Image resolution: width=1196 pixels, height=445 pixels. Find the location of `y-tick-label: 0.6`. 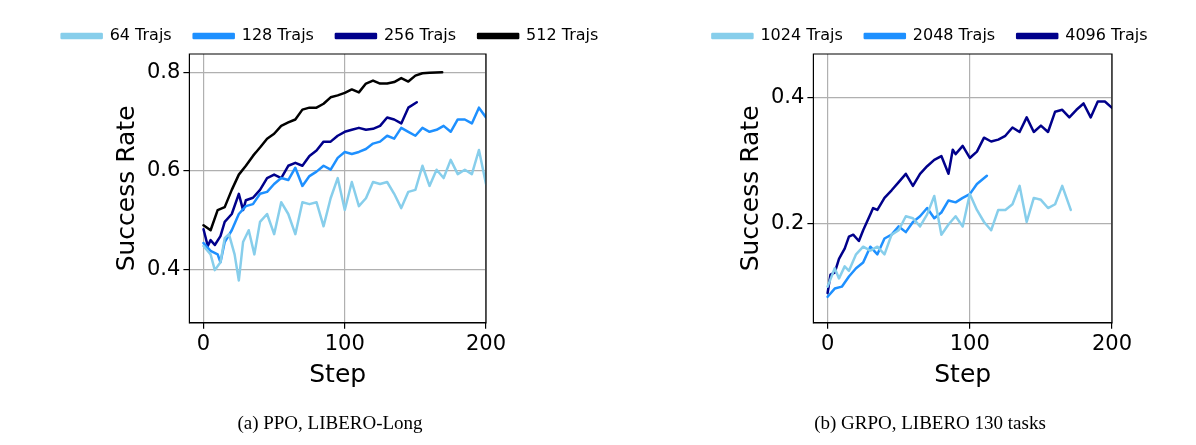

y-tick-label: 0.6 is located at coordinates (163, 169).